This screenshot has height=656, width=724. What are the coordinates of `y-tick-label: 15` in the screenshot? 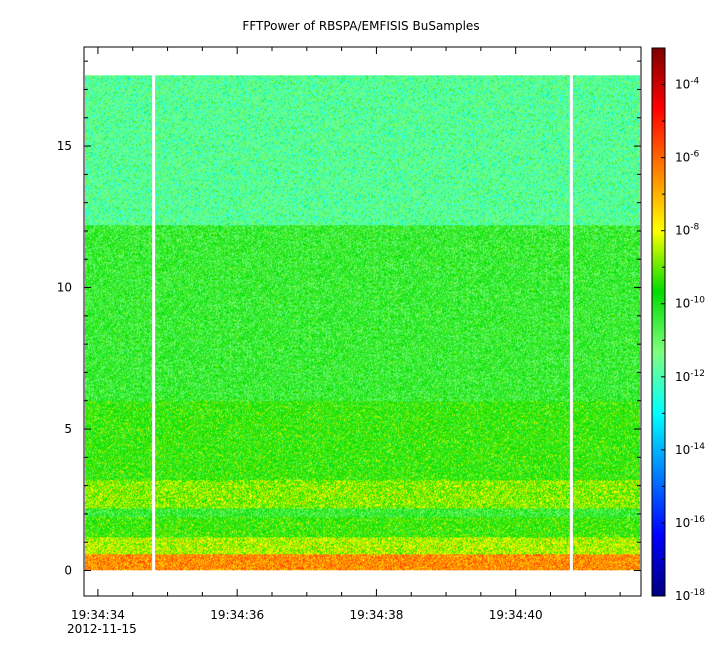 It's located at (64, 146).